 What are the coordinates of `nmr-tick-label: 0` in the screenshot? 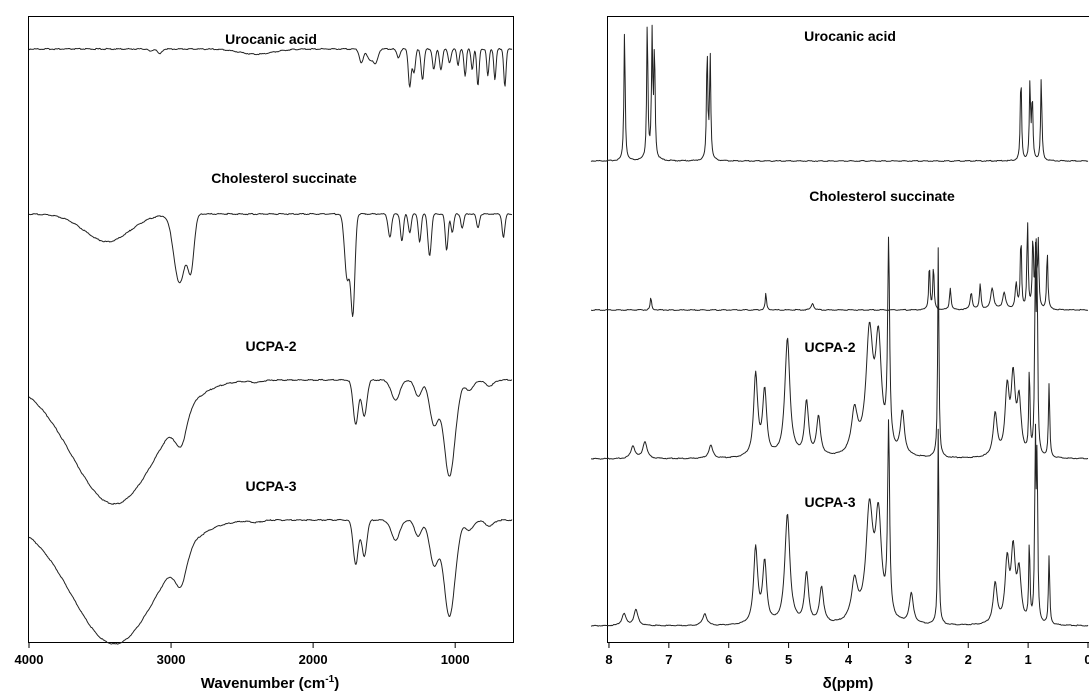 It's located at (1086, 659).